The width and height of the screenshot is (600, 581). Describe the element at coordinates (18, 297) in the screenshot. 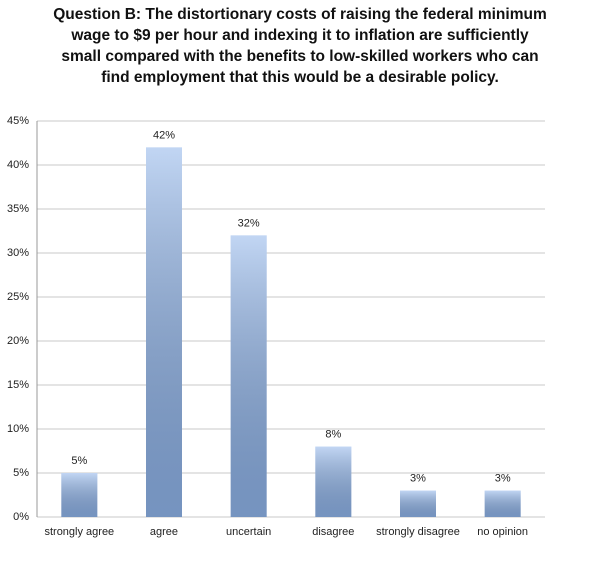

I see `y-tick-label: 25%` at that location.